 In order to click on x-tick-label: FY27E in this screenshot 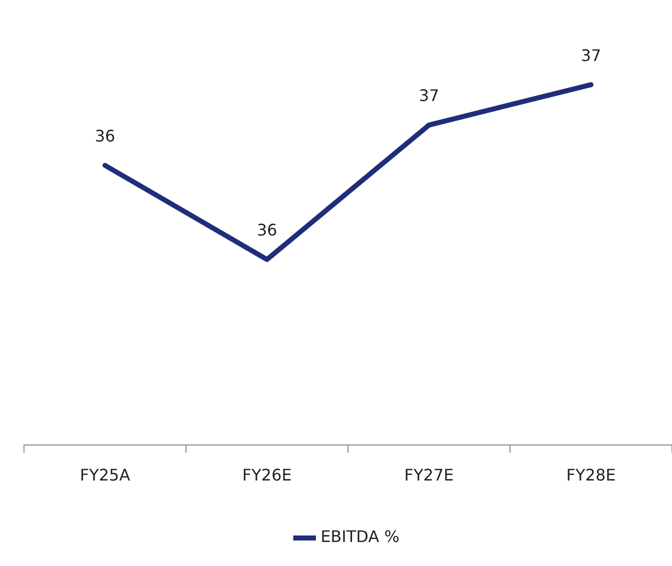, I will do `click(429, 475)`.